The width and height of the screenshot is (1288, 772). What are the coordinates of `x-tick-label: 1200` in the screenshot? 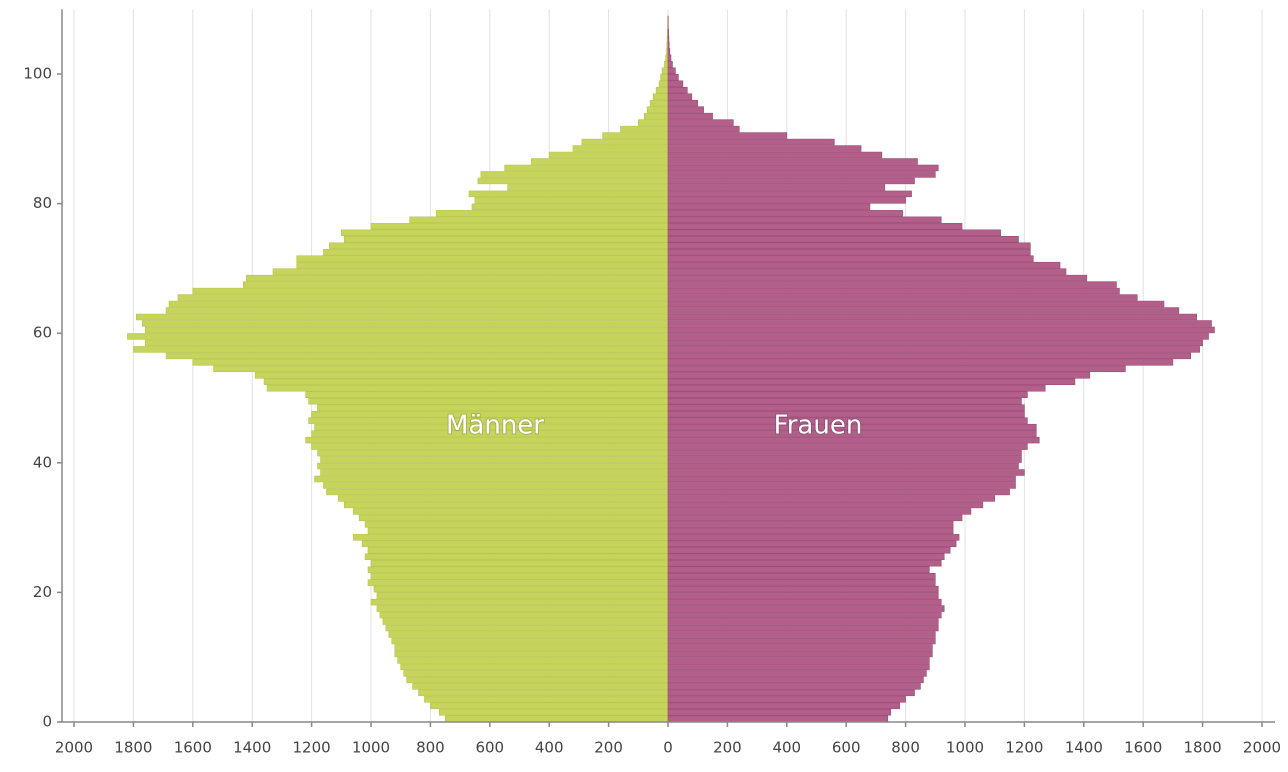 It's located at (312, 748).